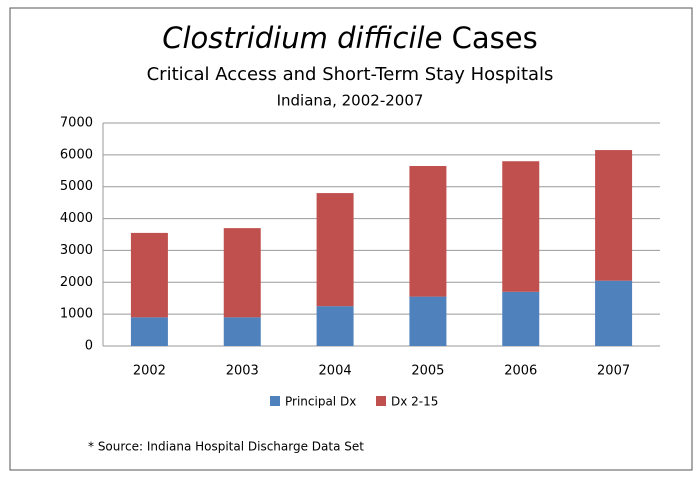  Describe the element at coordinates (76, 186) in the screenshot. I see `y-tick-label: 5000` at that location.